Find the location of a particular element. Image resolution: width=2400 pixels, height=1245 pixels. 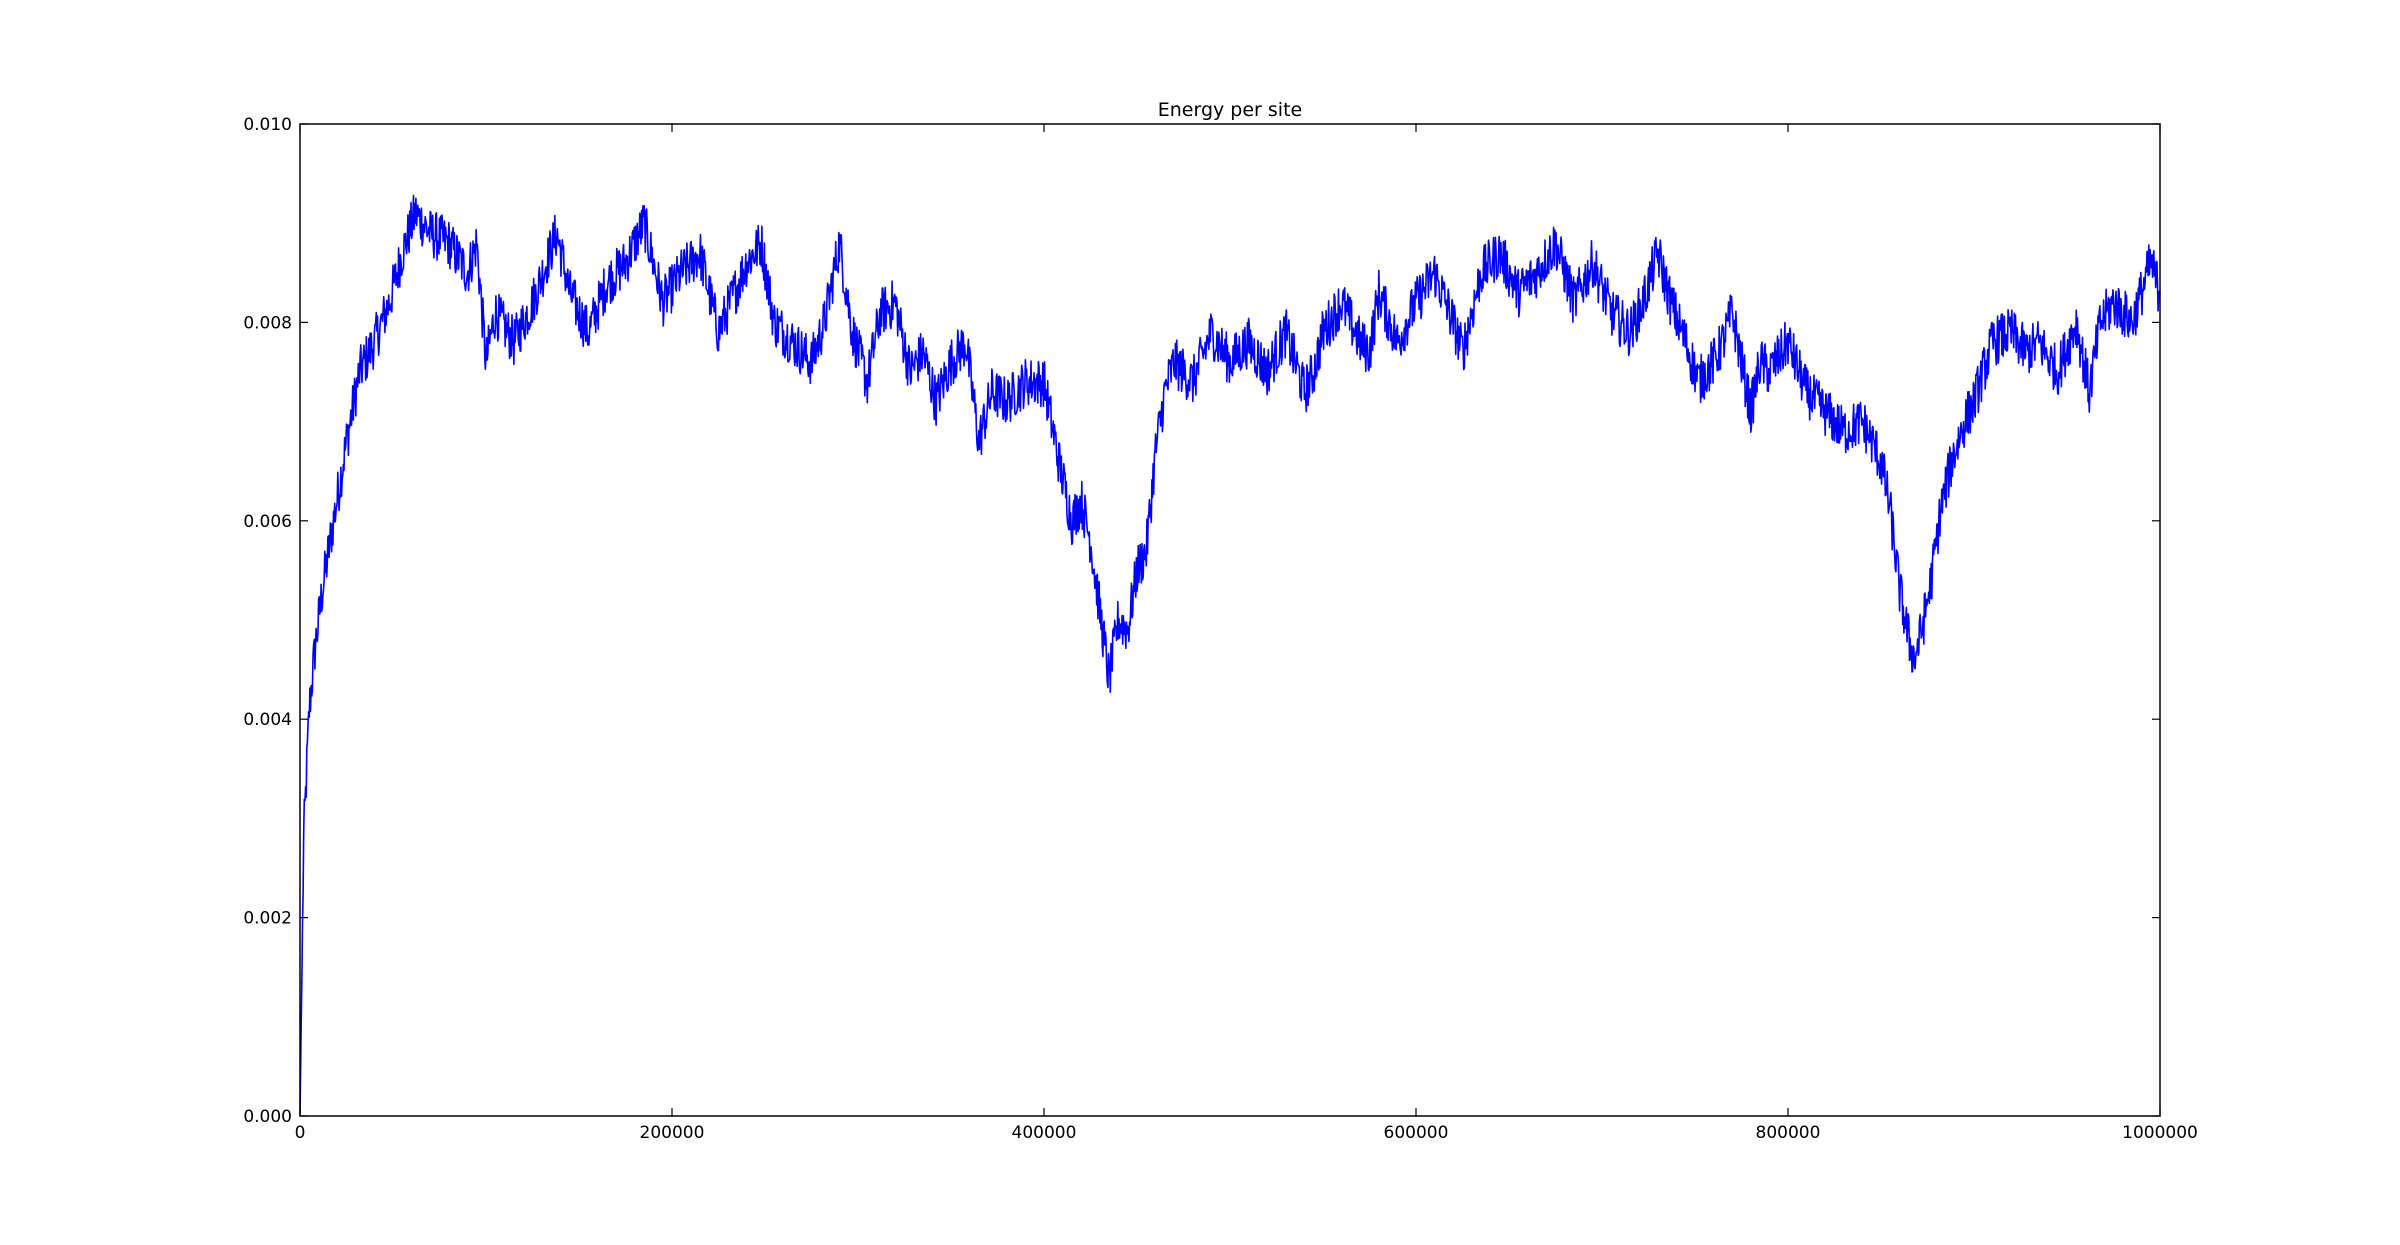

y-tick-label: 0.000 is located at coordinates (267, 1117).